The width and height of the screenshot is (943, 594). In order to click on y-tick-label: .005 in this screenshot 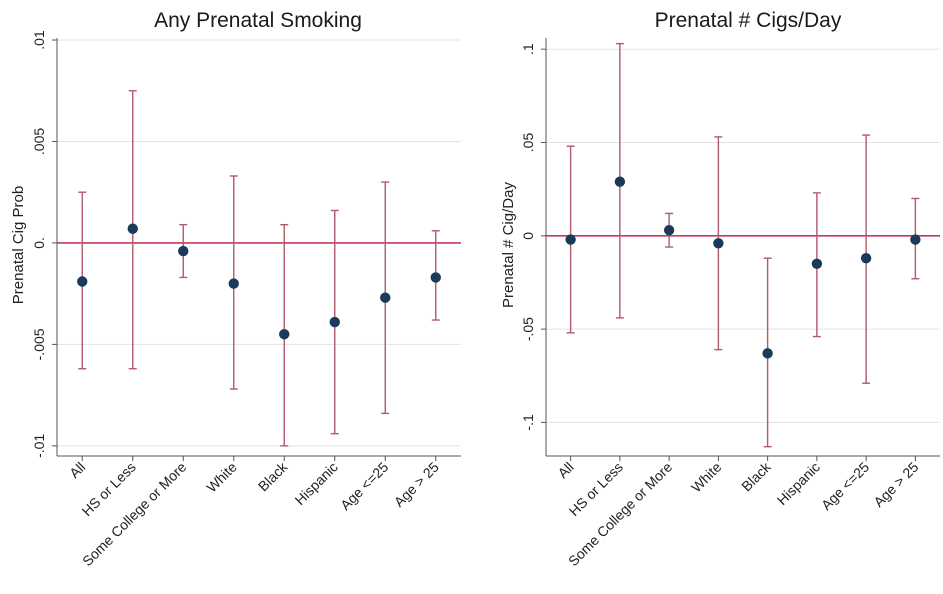, I will do `click(39, 141)`.